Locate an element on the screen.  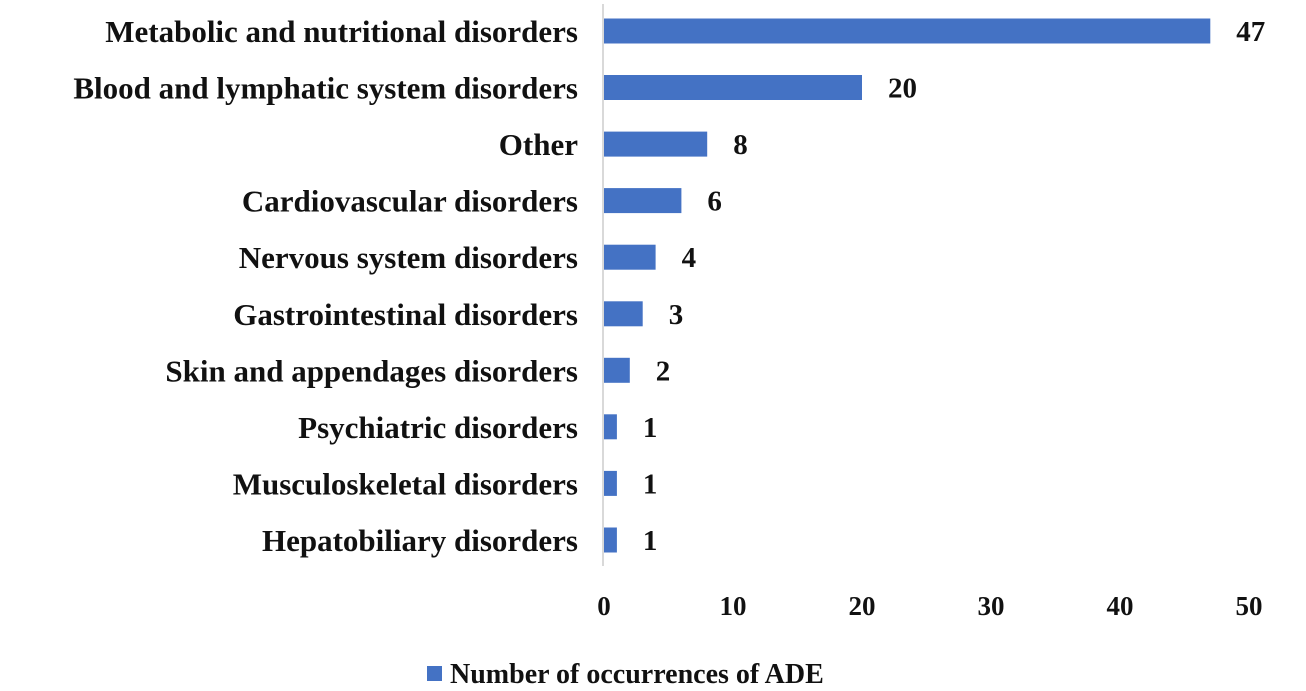
category-label: Musculoskeletal disorders is located at coordinates (405, 483).